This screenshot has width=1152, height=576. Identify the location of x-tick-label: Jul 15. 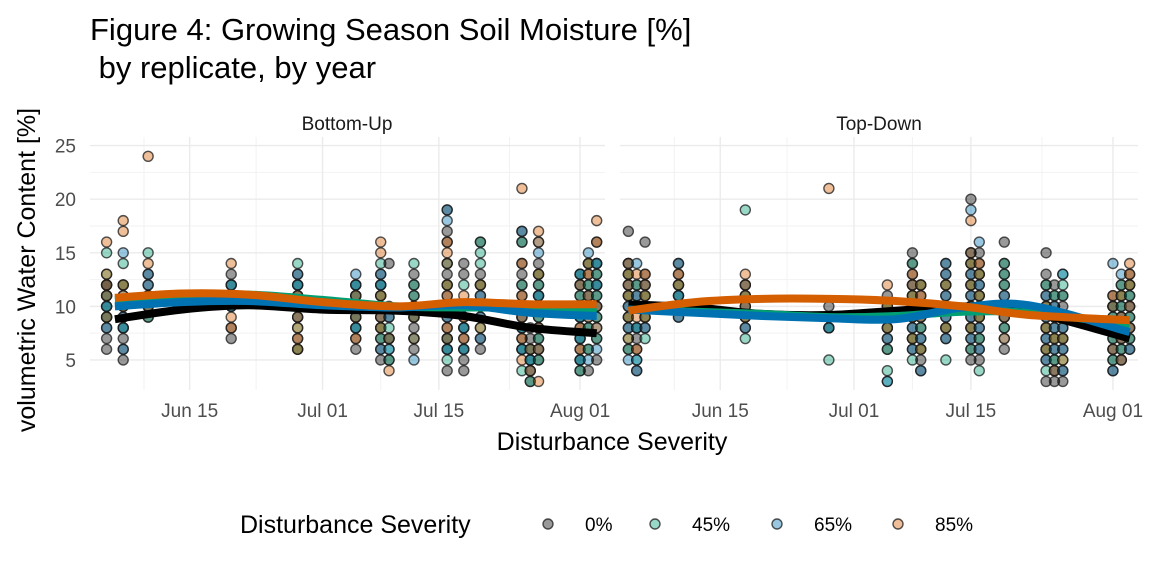
(971, 411).